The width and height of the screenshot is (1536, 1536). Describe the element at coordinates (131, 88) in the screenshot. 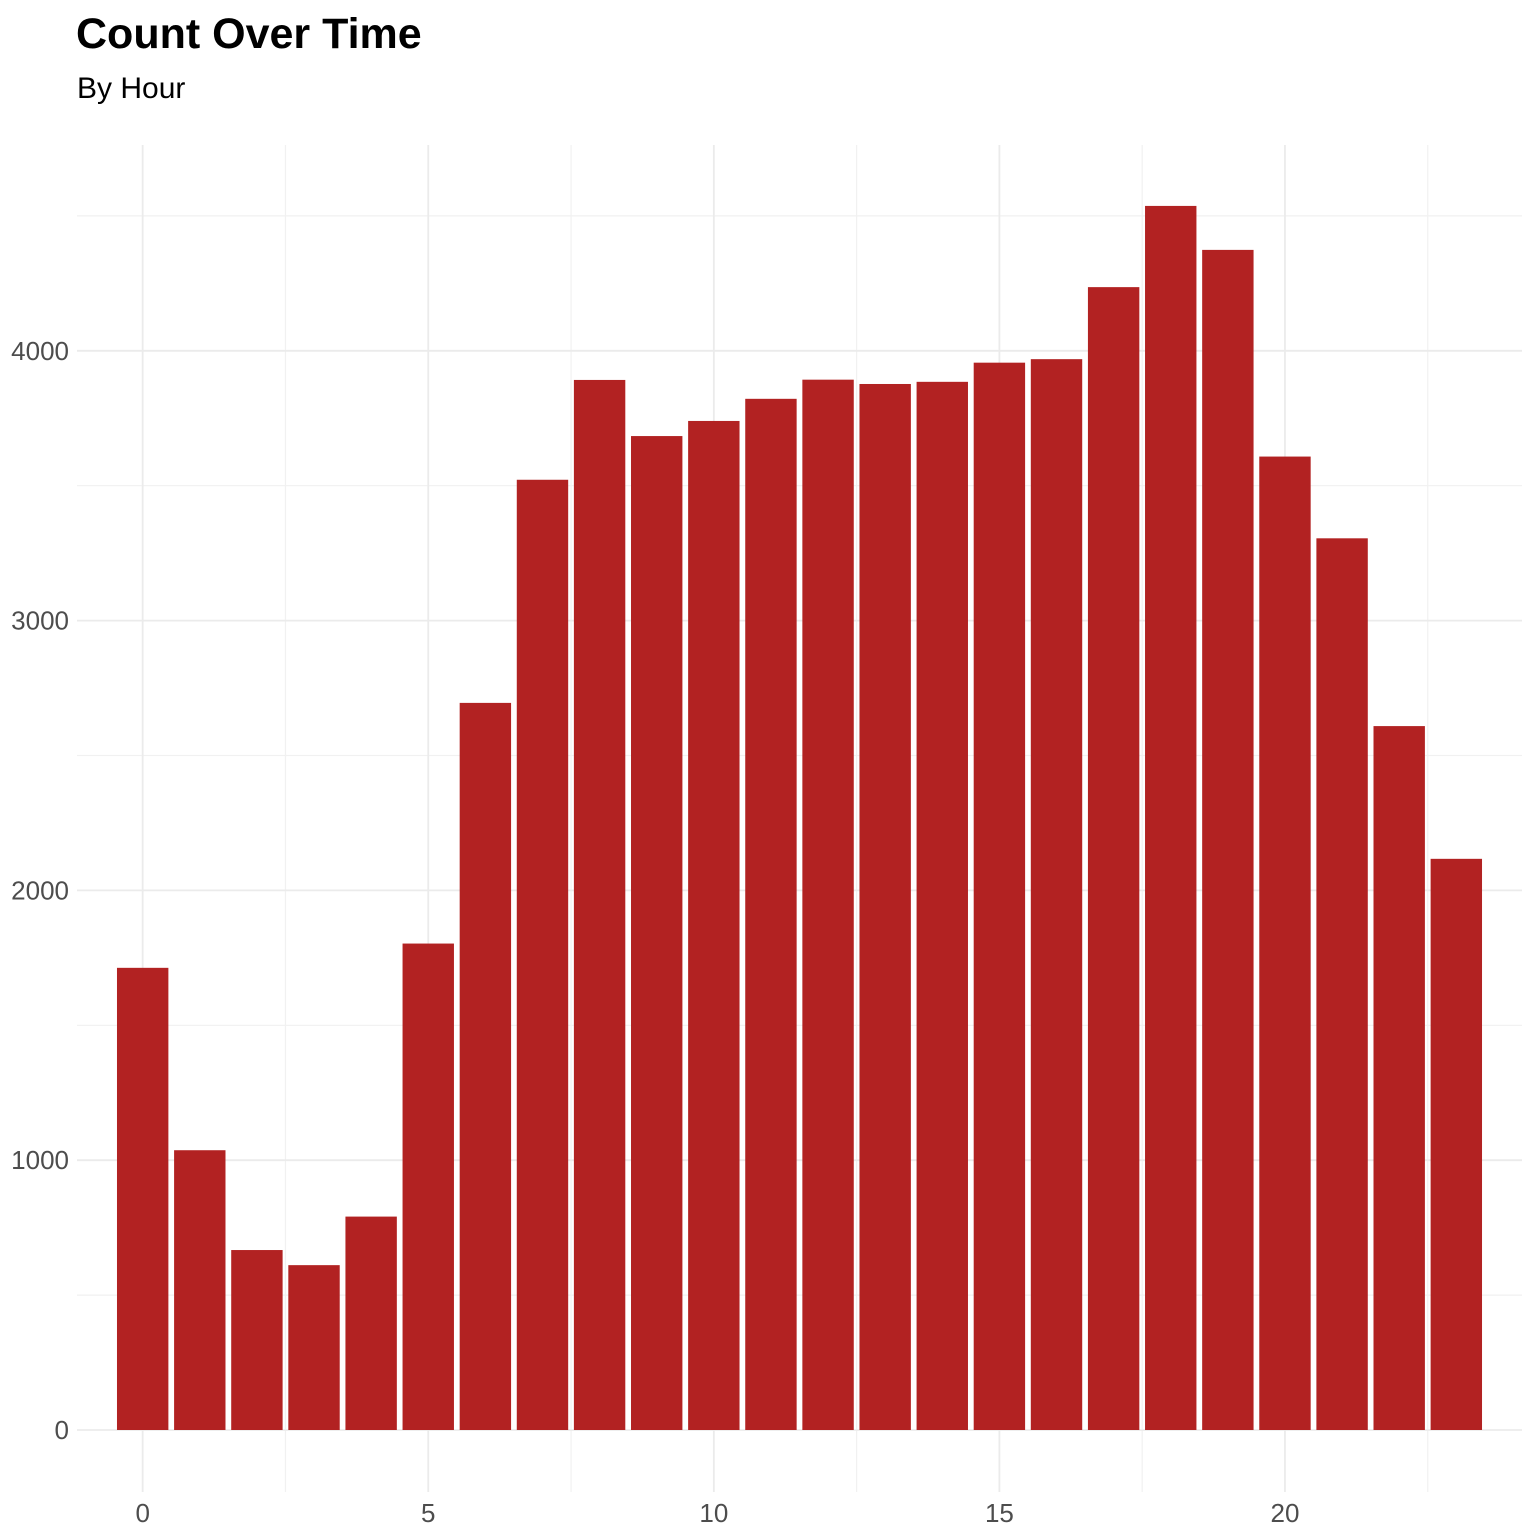

I see `chart-subtitle: By Hour` at that location.